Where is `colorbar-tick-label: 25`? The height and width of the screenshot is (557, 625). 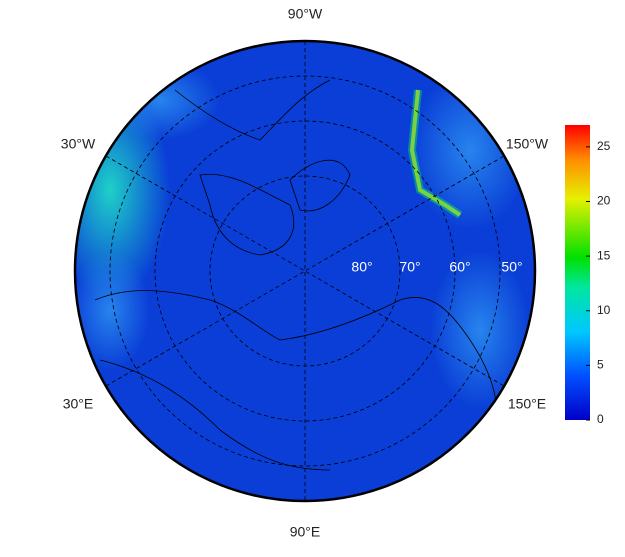 colorbar-tick-label: 25 is located at coordinates (604, 146).